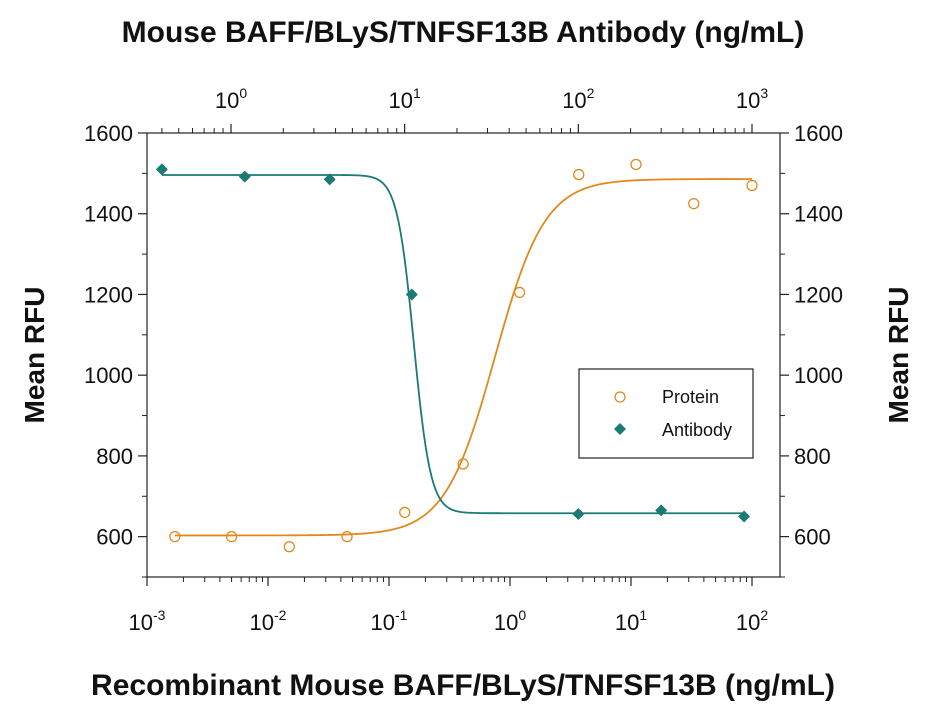 This screenshot has height=711, width=926. What do you see at coordinates (631, 621) in the screenshot?
I see `bottom-tick-label: 10¹` at bounding box center [631, 621].